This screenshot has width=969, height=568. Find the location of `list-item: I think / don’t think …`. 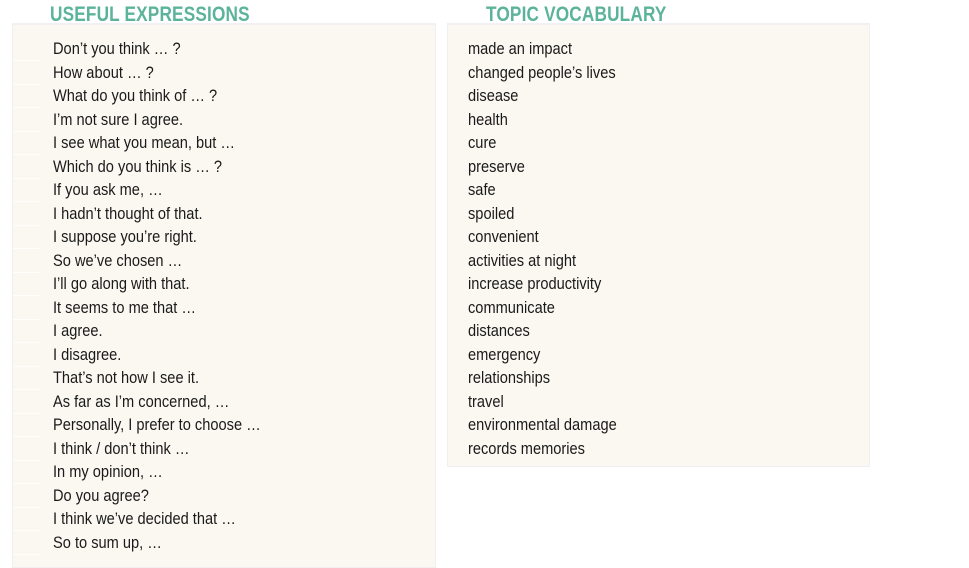

list-item: I think / don’t think … is located at coordinates (121, 448).